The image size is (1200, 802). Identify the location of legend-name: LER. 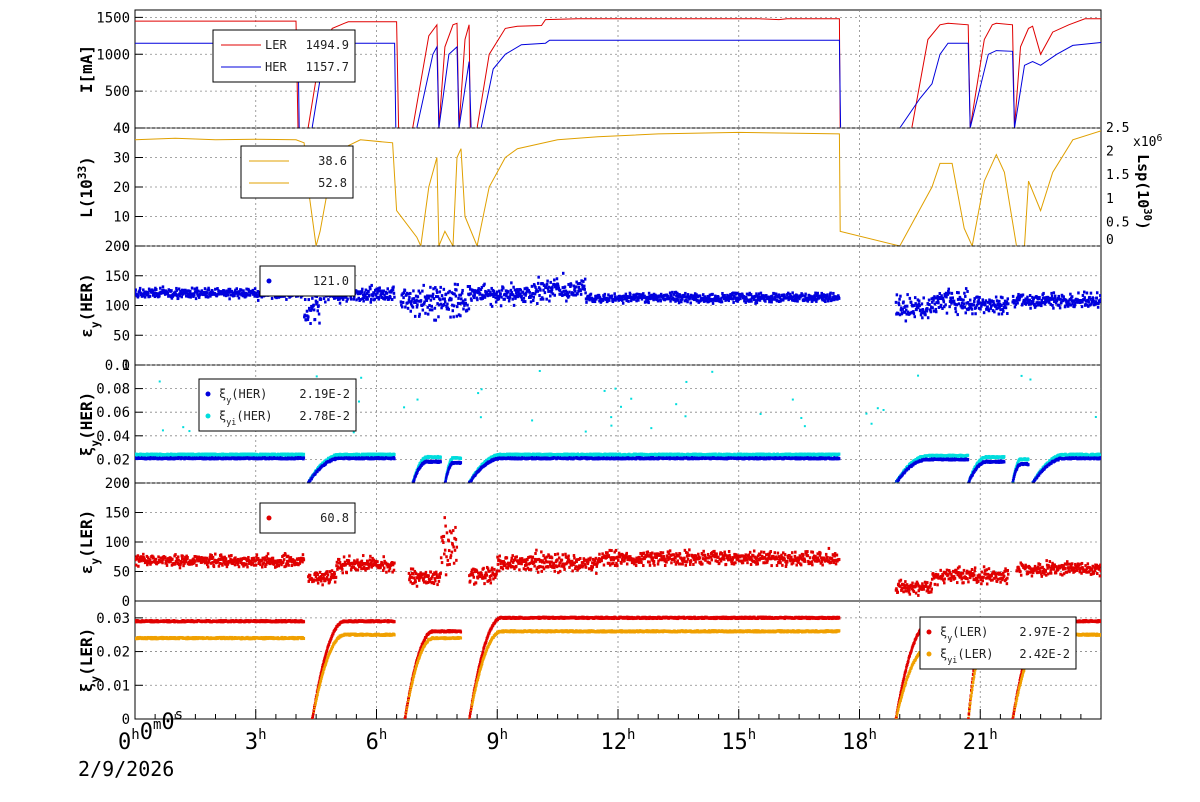
(276, 45).